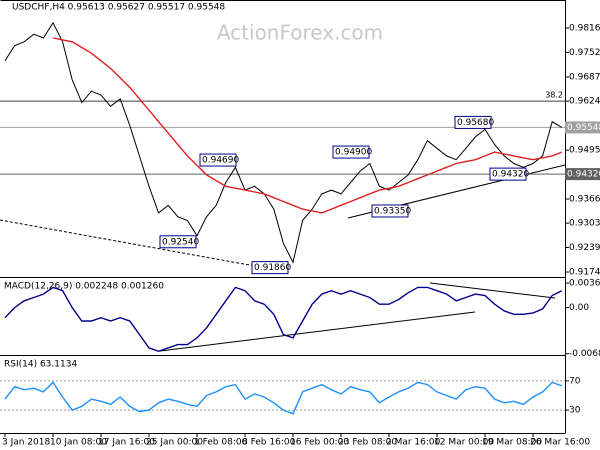 This screenshot has height=450, width=600. What do you see at coordinates (413, 443) in the screenshot?
I see `x-tick-label: 2 Mar 16:00` at bounding box center [413, 443].